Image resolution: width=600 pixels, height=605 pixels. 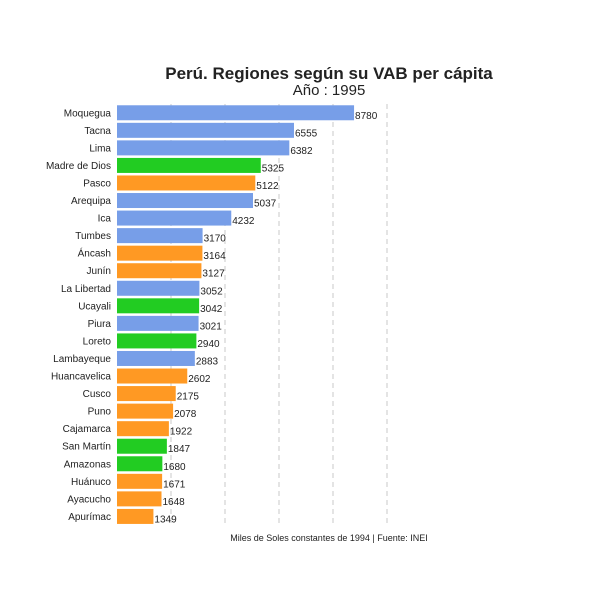 What do you see at coordinates (188, 397) in the screenshot?
I see `value-label: 2175` at bounding box center [188, 397].